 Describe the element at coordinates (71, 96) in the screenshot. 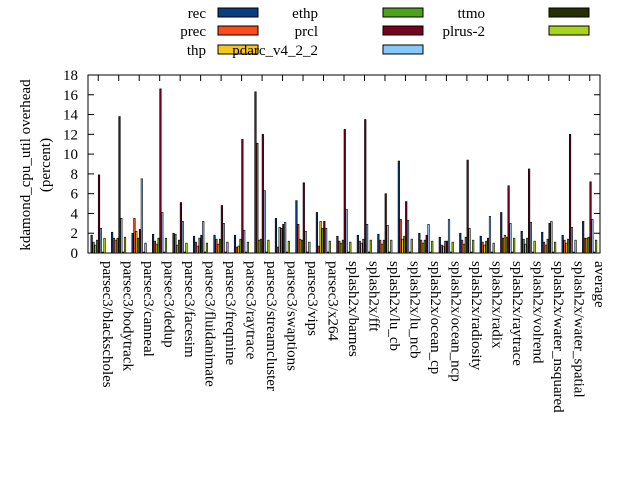

I see `y-tick-label: 16` at that location.